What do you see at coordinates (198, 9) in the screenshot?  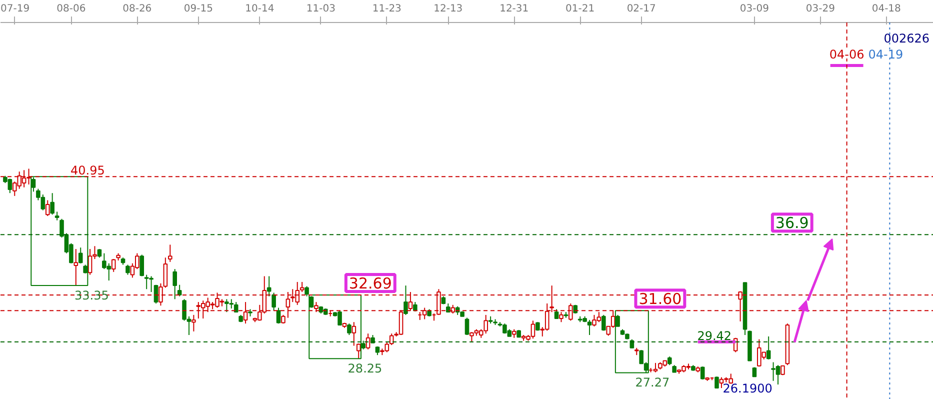 I see `x-tick-label: 09-15` at bounding box center [198, 9].